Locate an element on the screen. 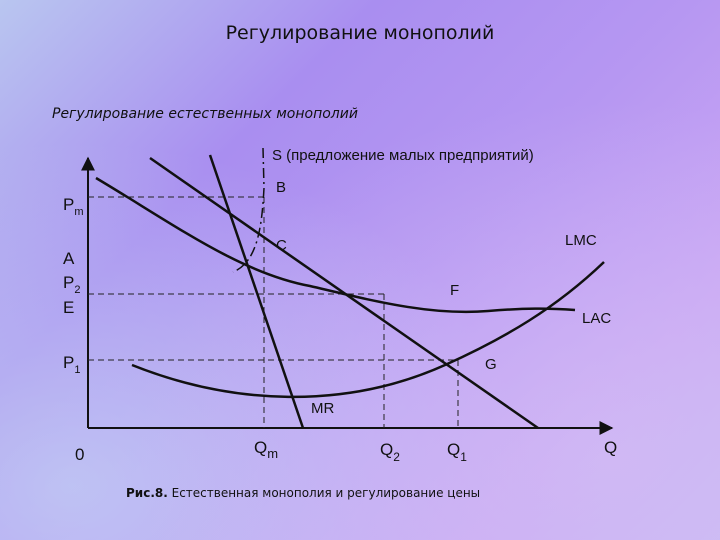 The width and height of the screenshot is (720, 540). label-q1: Q1 is located at coordinates (457, 452).